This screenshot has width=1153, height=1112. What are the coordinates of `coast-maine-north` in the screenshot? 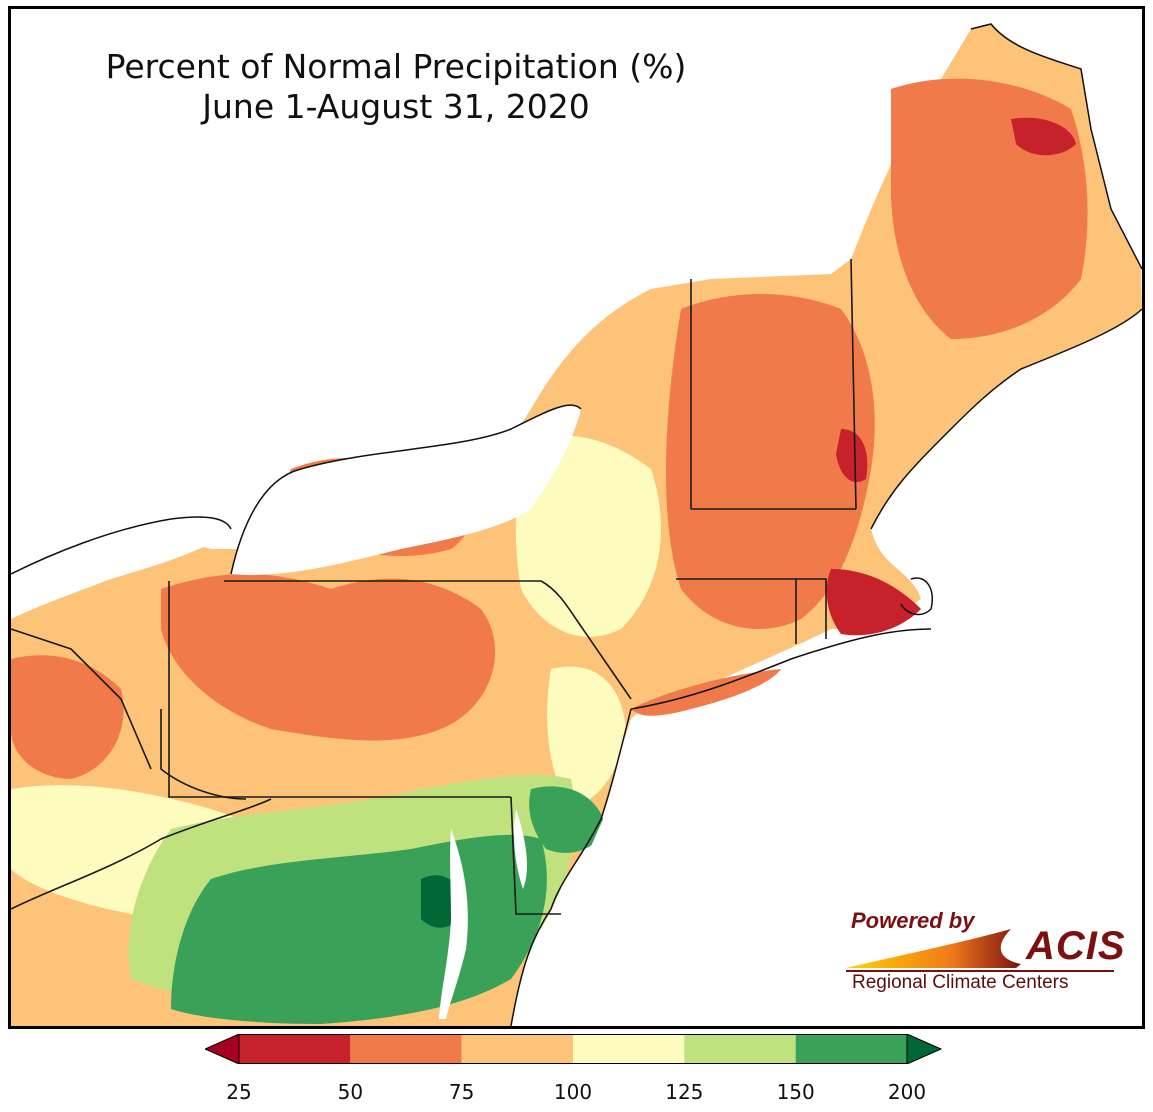 It's located at (1056, 146).